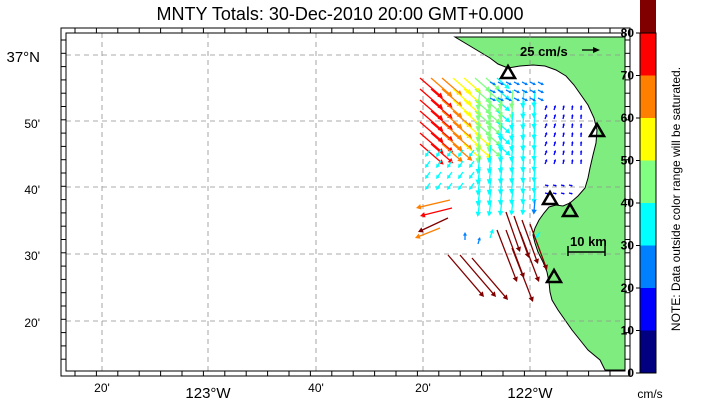 Image resolution: width=702 pixels, height=407 pixels. I want to click on colorbar-unit: cm/s, so click(649, 394).